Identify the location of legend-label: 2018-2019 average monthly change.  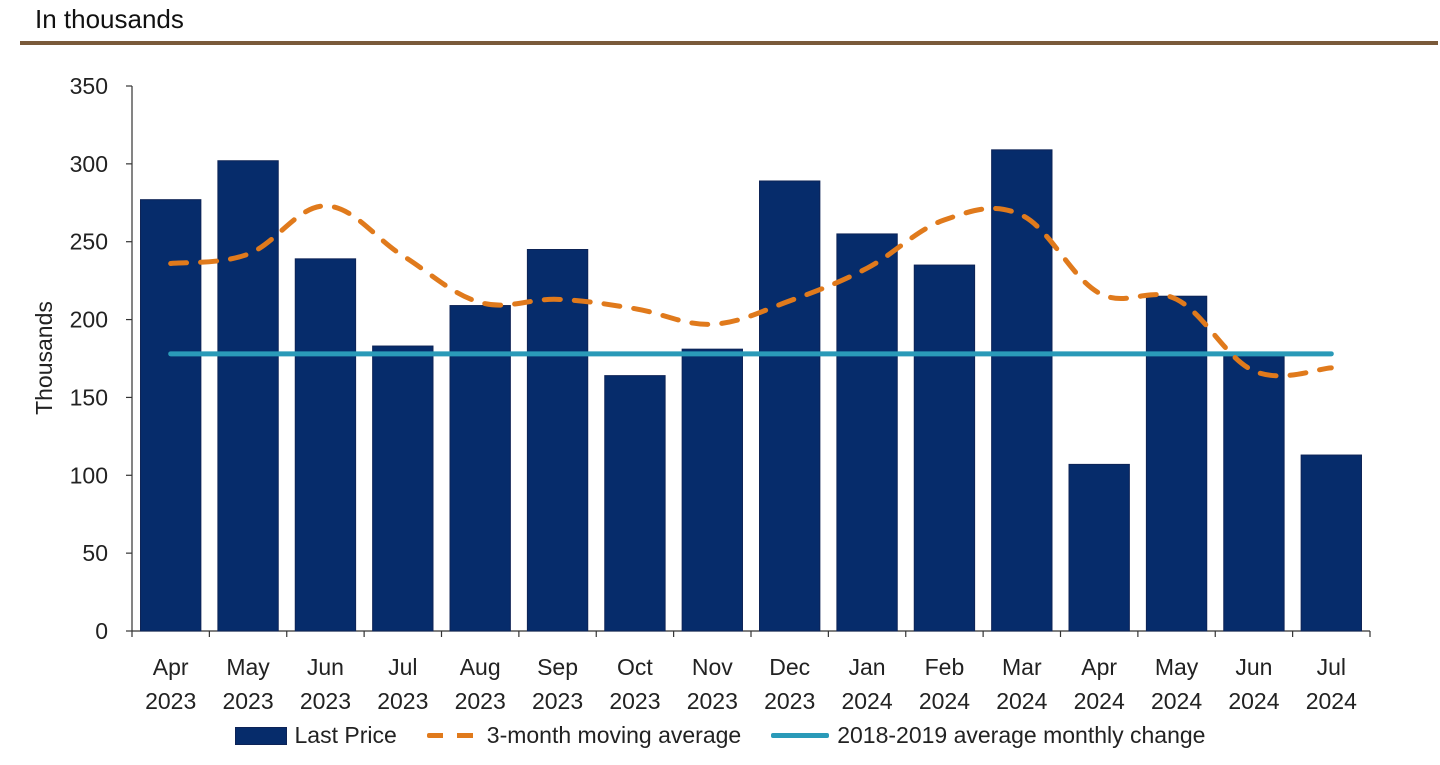
(1021, 735).